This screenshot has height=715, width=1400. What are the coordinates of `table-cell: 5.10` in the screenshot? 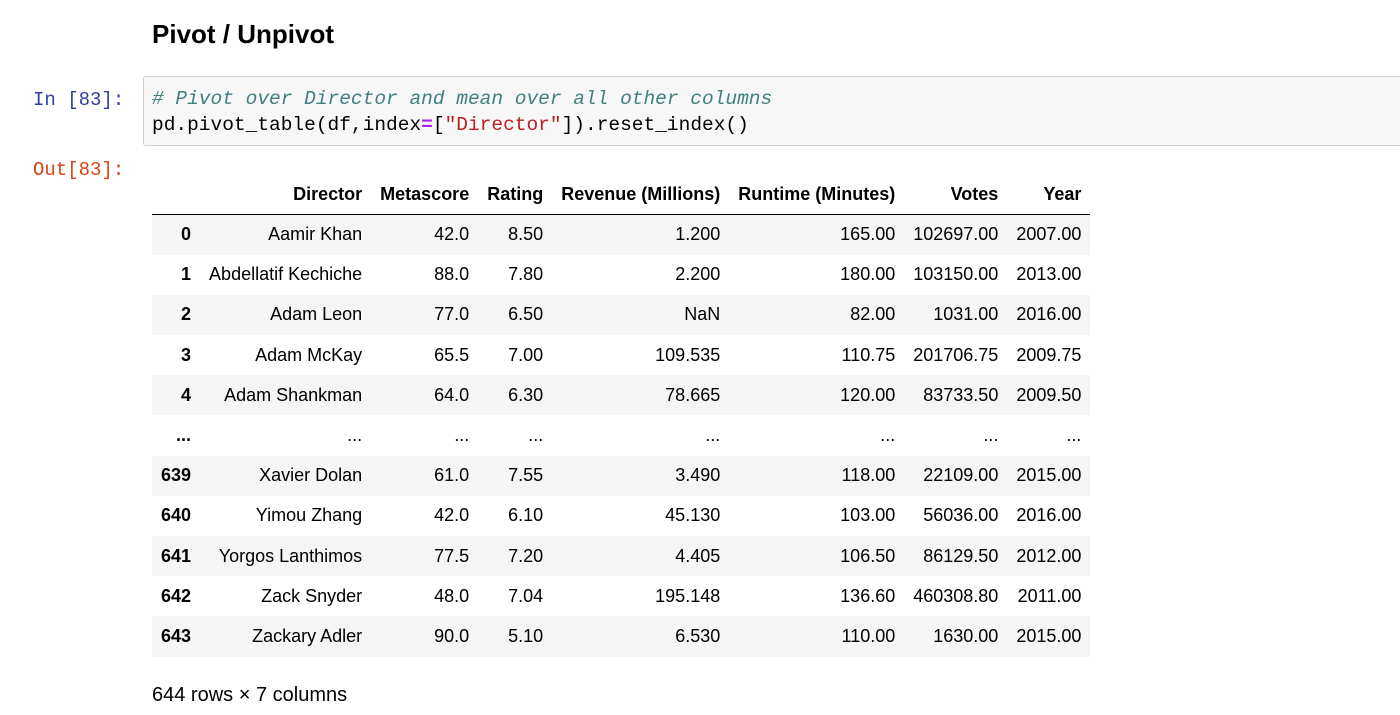 It's located at (526, 635).